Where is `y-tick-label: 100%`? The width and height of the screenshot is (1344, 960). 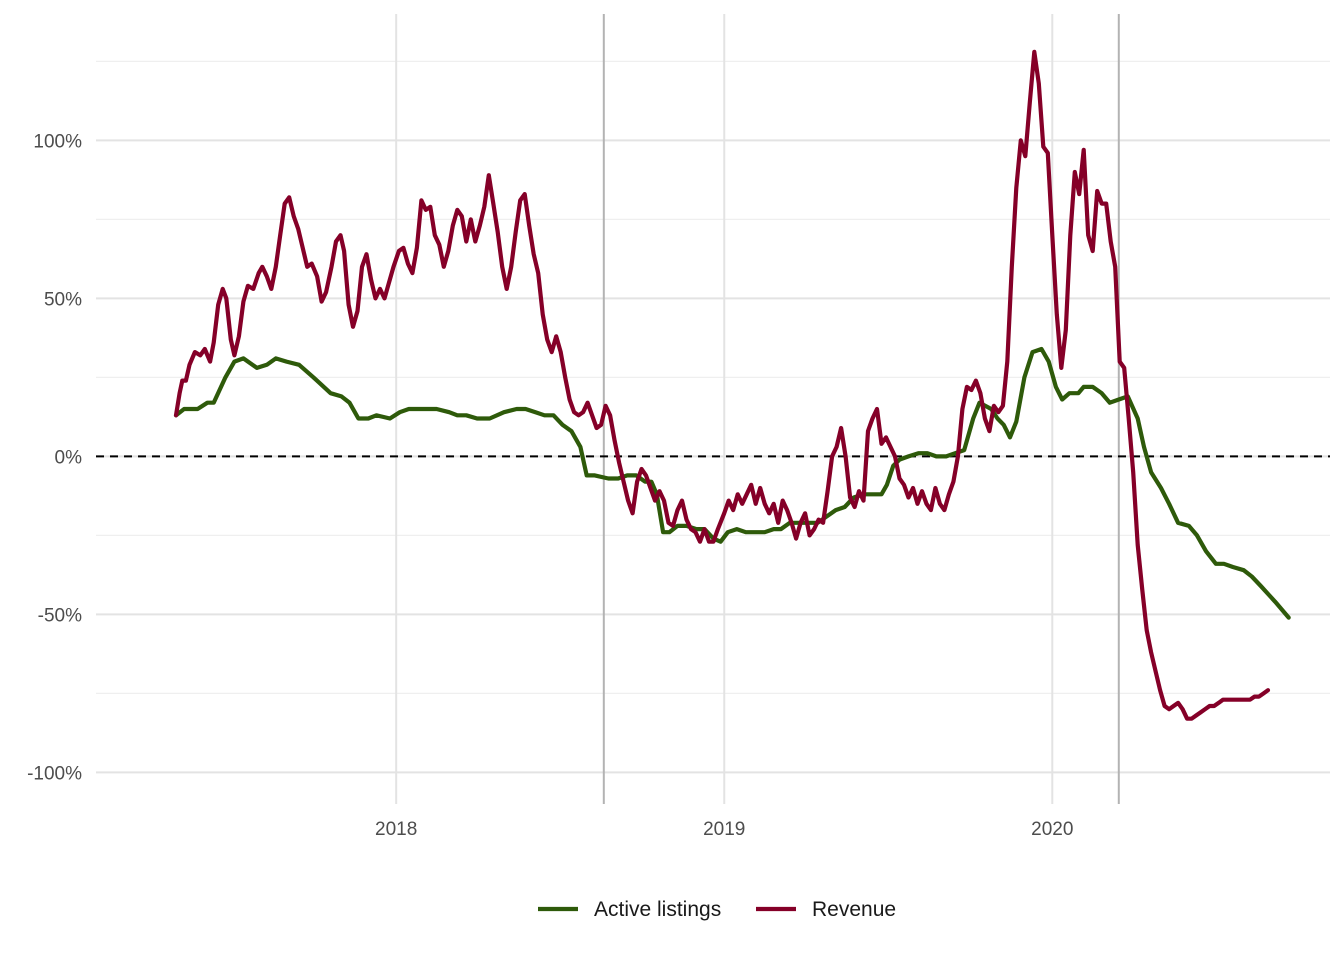
y-tick-label: 100% is located at coordinates (57, 141).